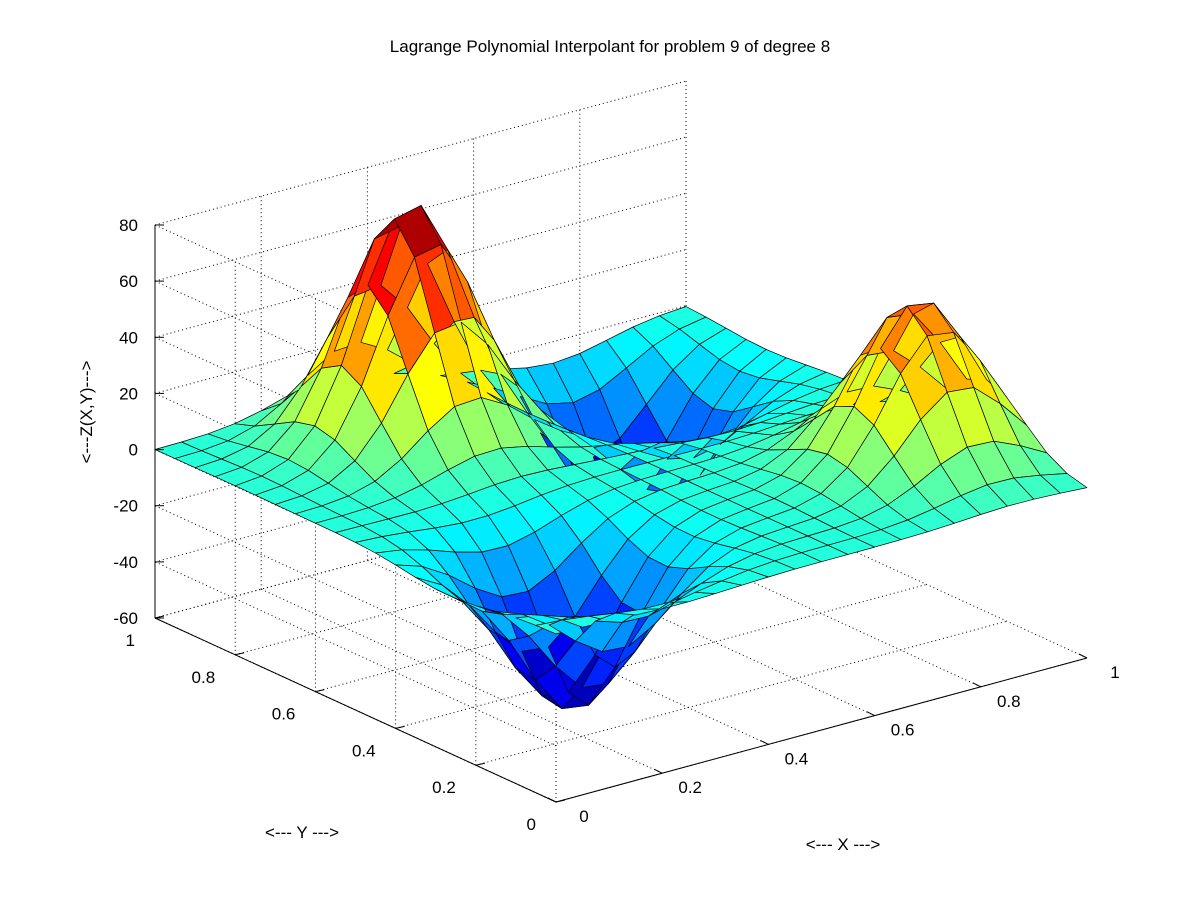 Image resolution: width=1200 pixels, height=901 pixels. I want to click on x-axis-title: <--- X --->, so click(843, 844).